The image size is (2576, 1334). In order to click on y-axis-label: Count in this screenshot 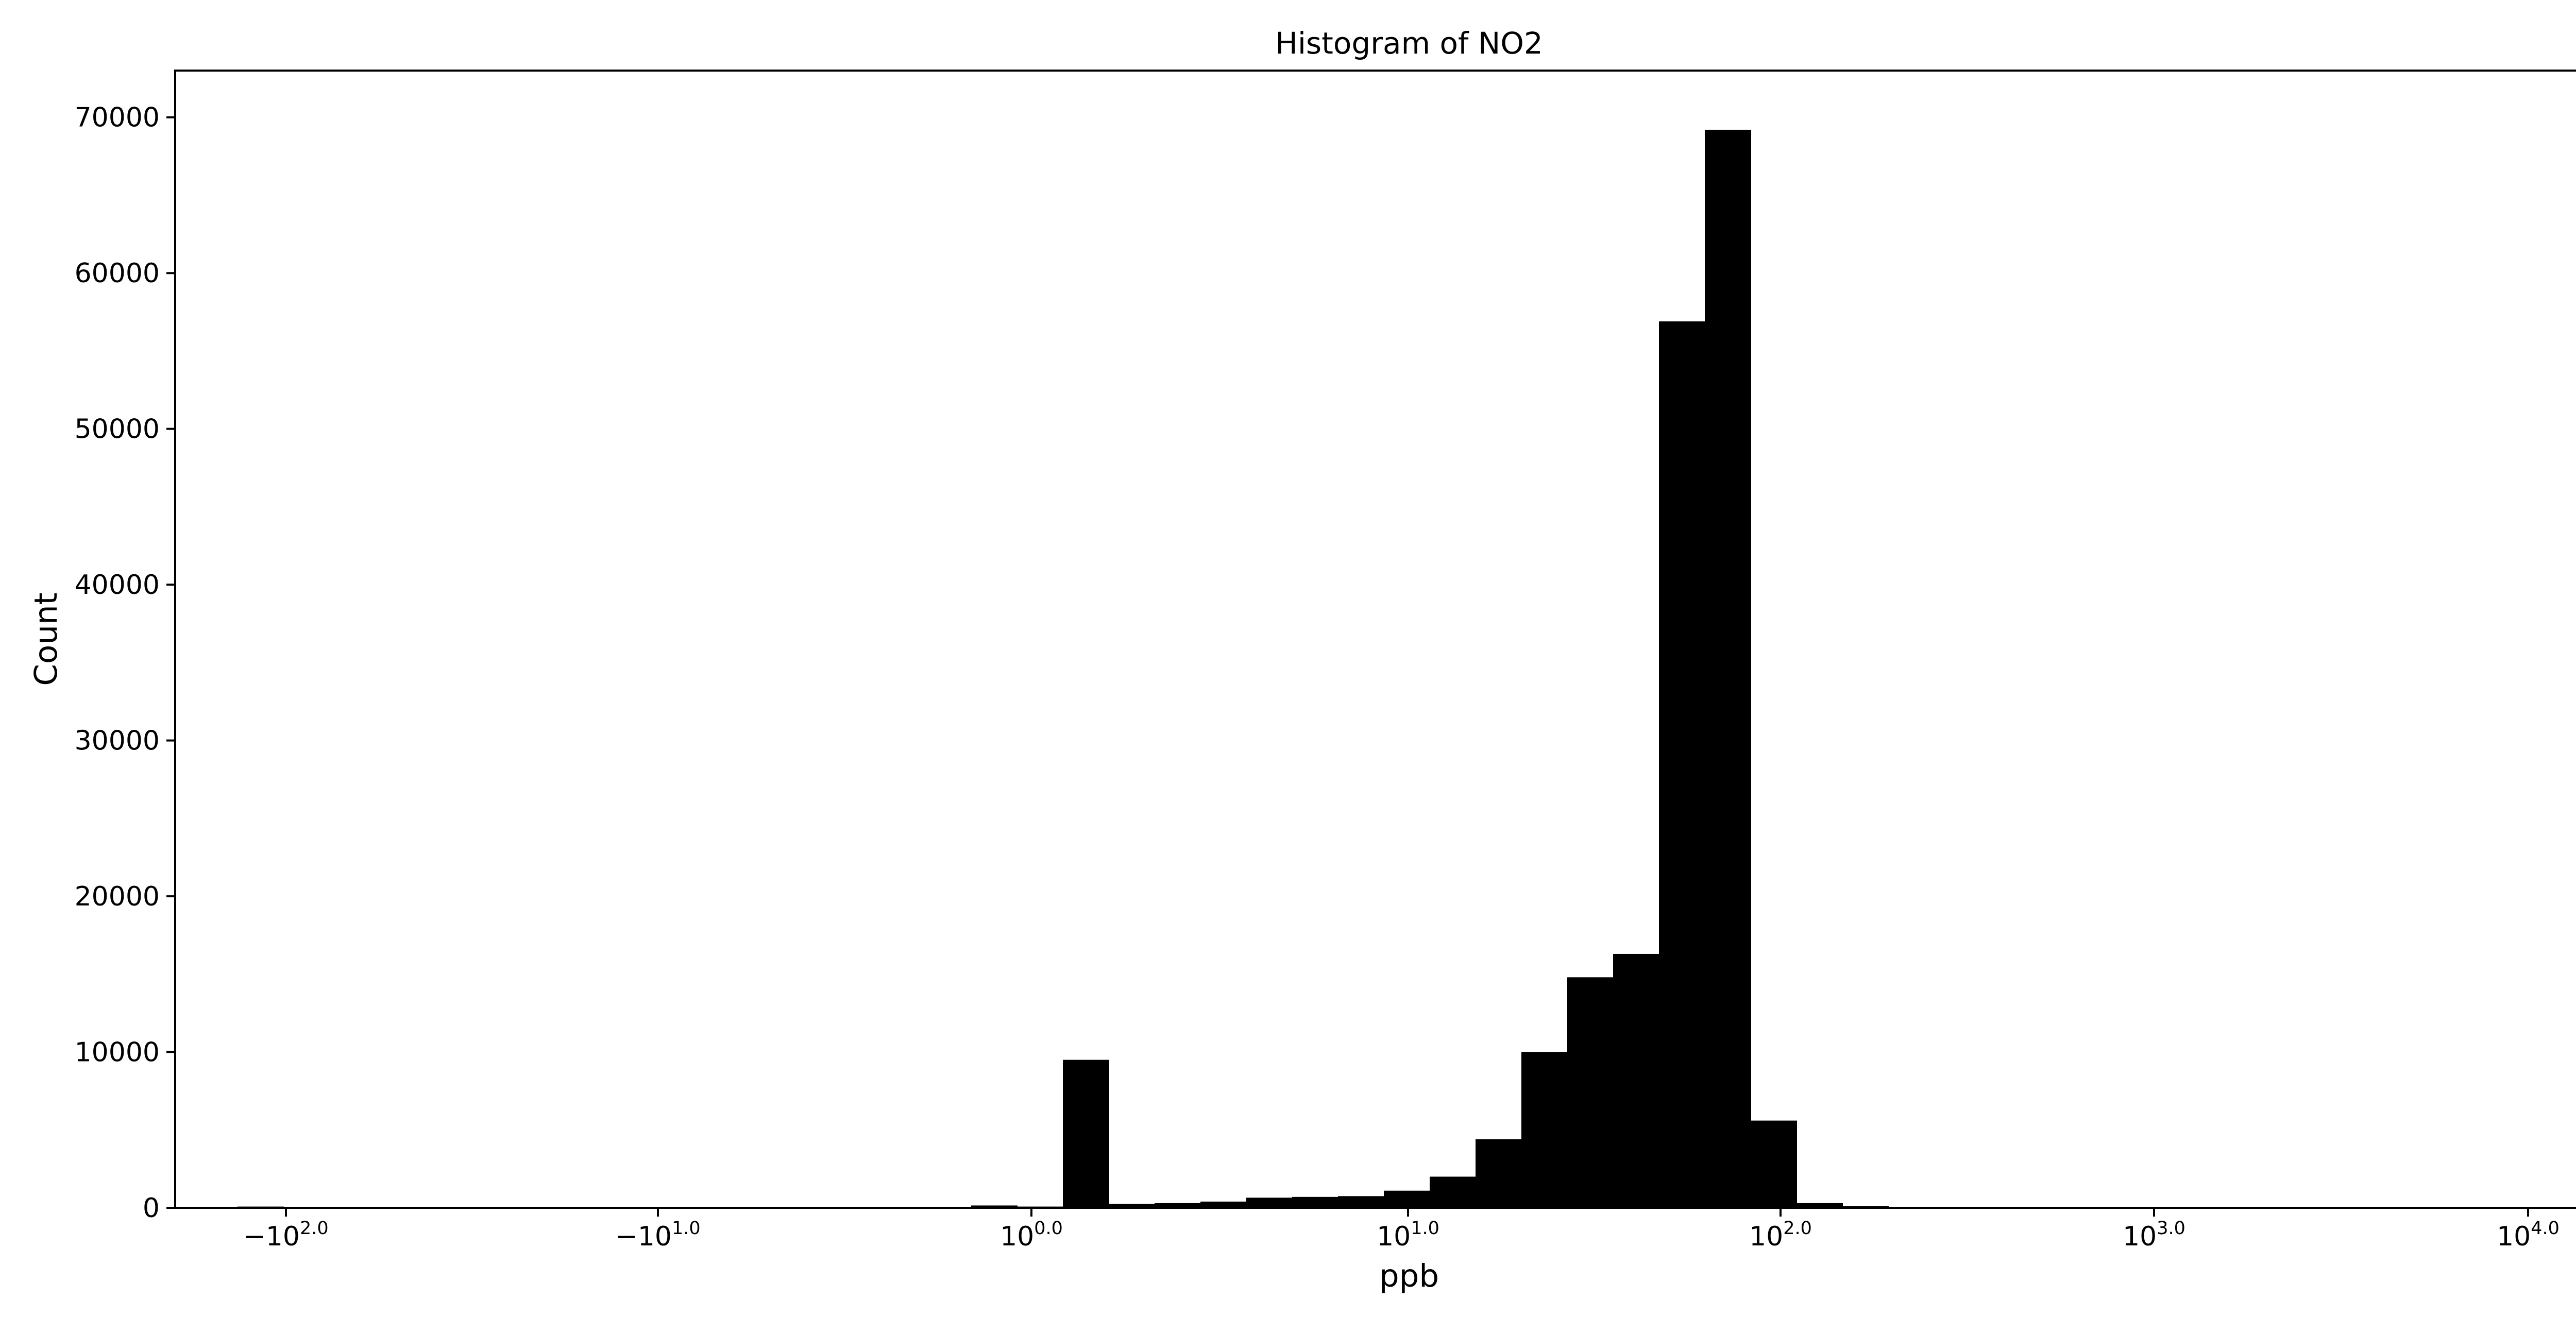, I will do `click(46, 639)`.